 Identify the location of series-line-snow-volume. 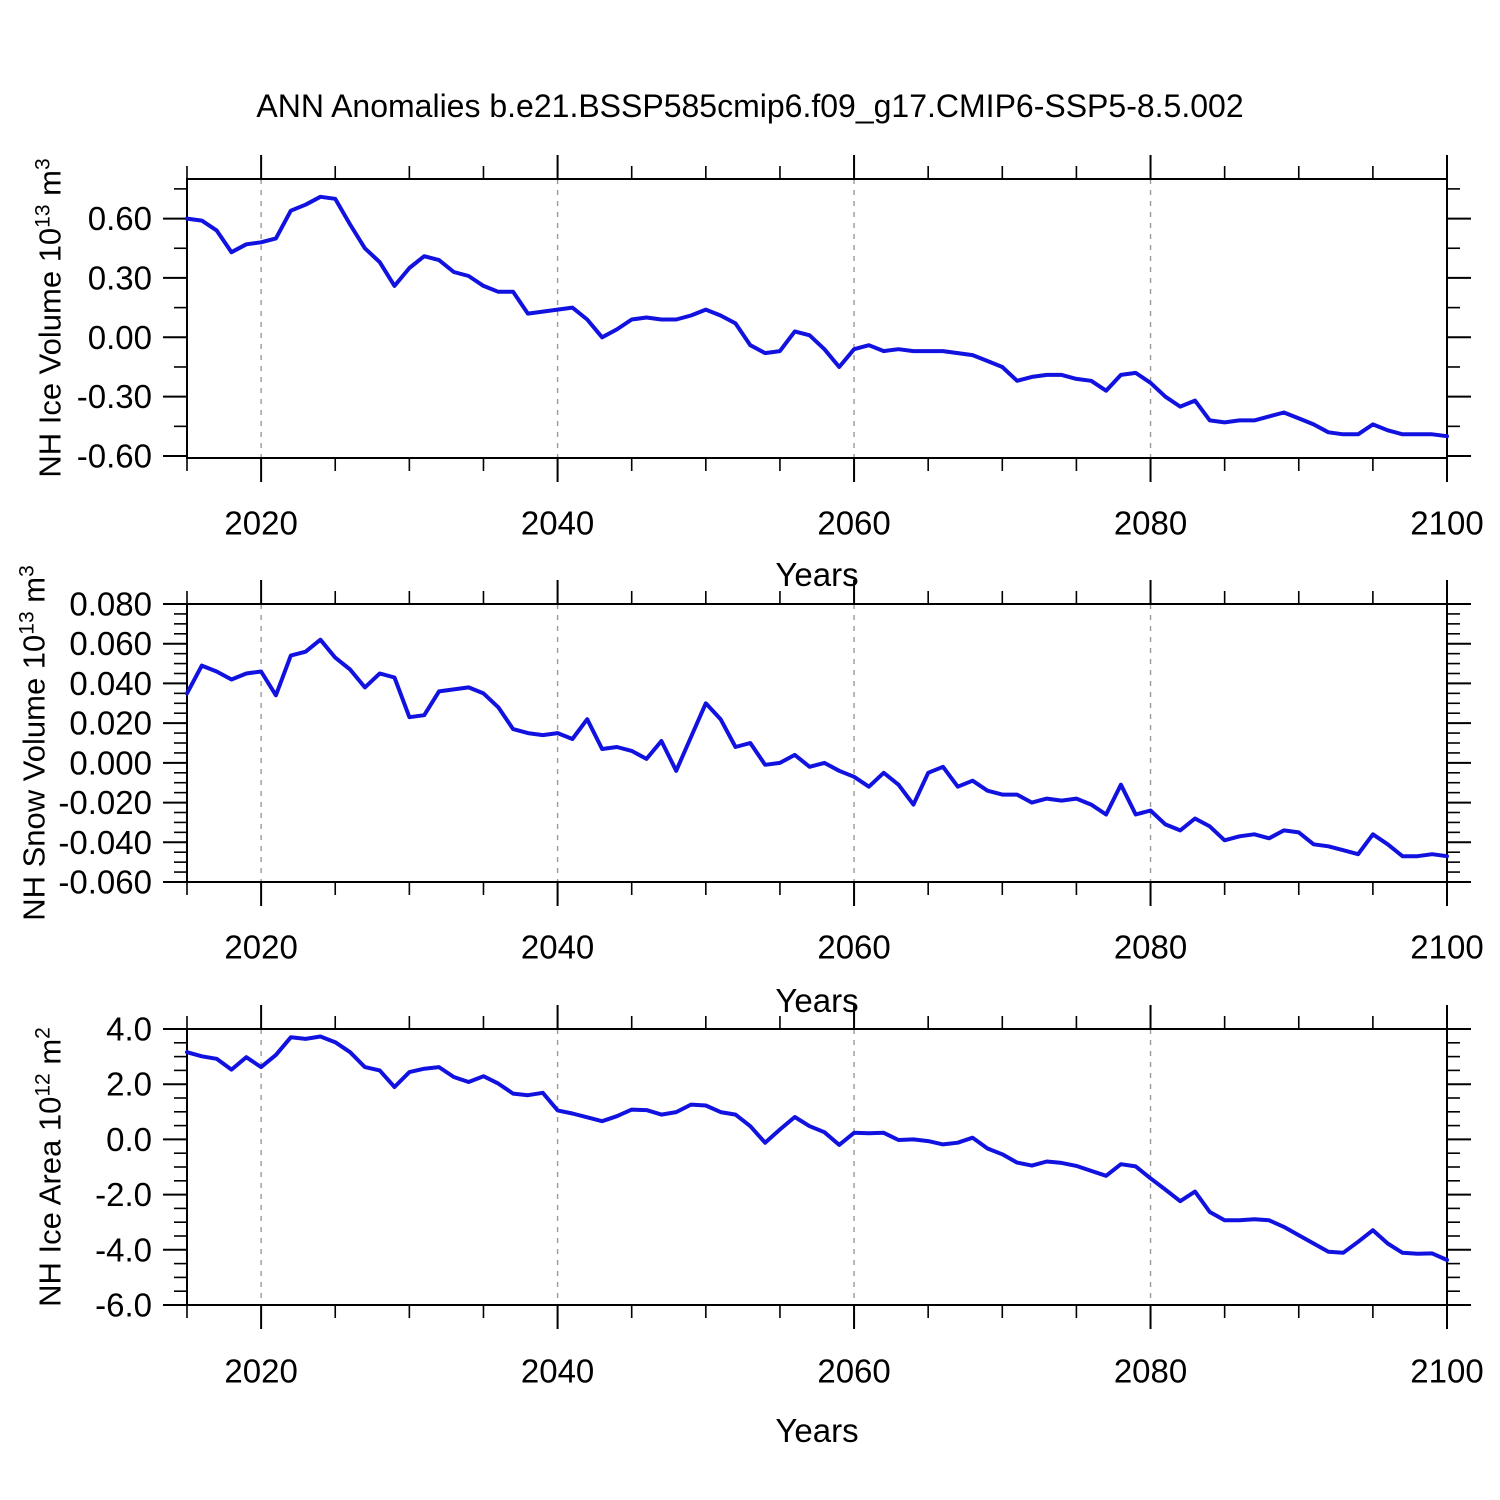
(817, 748).